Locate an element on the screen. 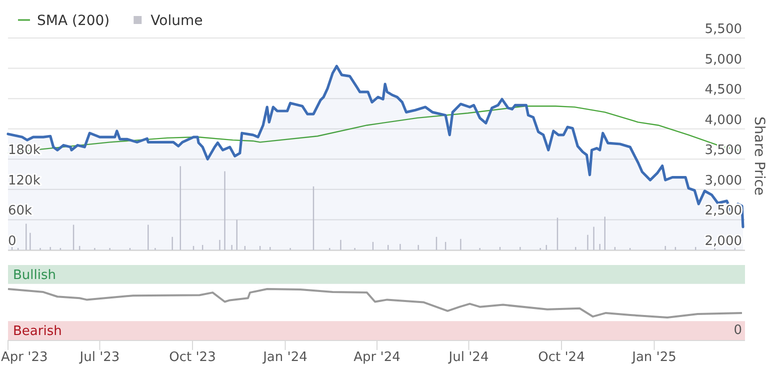 The width and height of the screenshot is (767, 367). y-tick-label: 4,500 is located at coordinates (723, 90).